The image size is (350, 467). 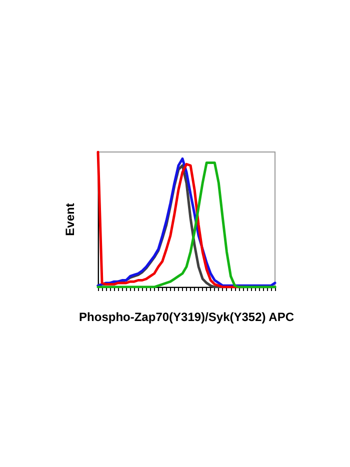 I want to click on x-axis-title: Phospho-Zap70(Y319)/Syk(Y352) APC, so click(x=186, y=317).